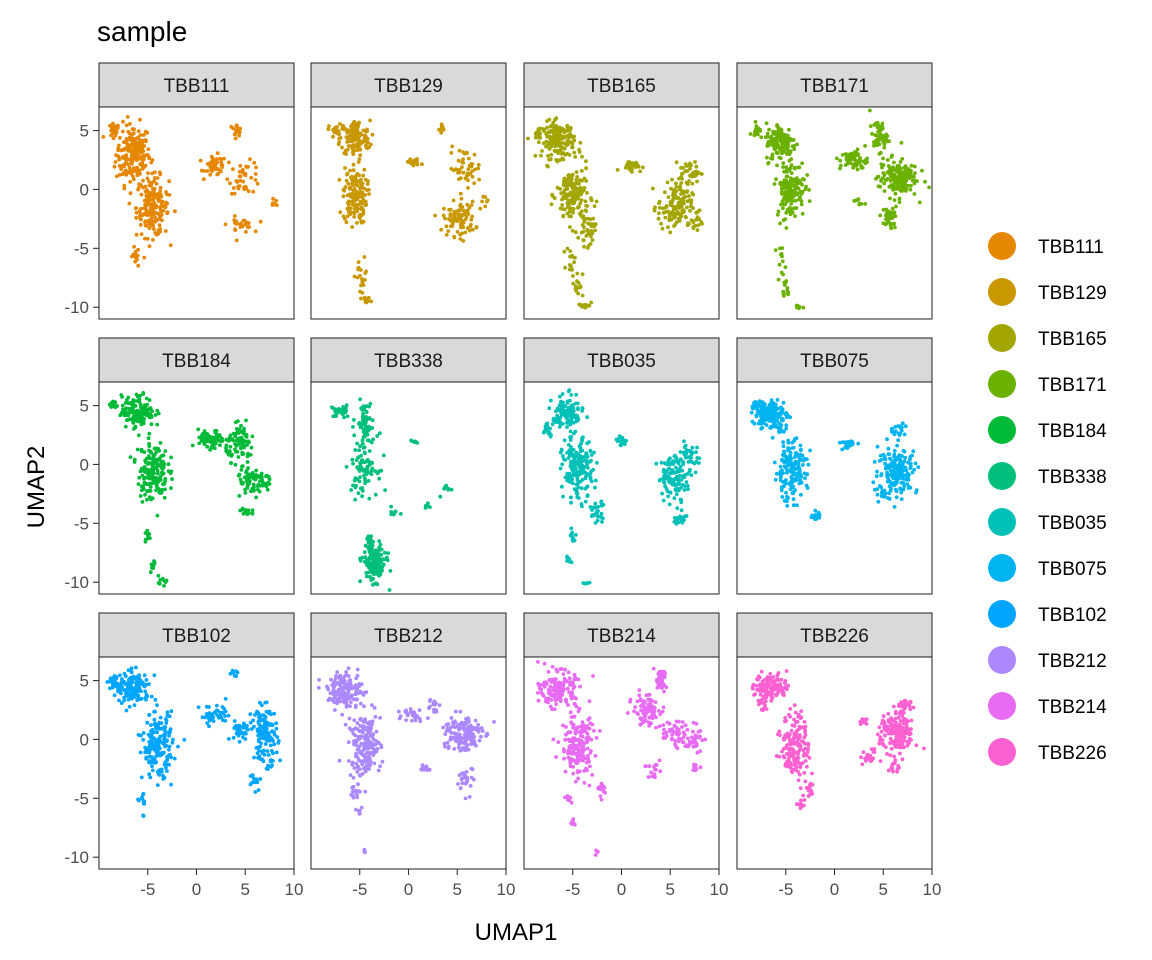 This screenshot has height=960, width=1152. I want to click on facet-panel-TBB338: TBB338, so click(408, 466).